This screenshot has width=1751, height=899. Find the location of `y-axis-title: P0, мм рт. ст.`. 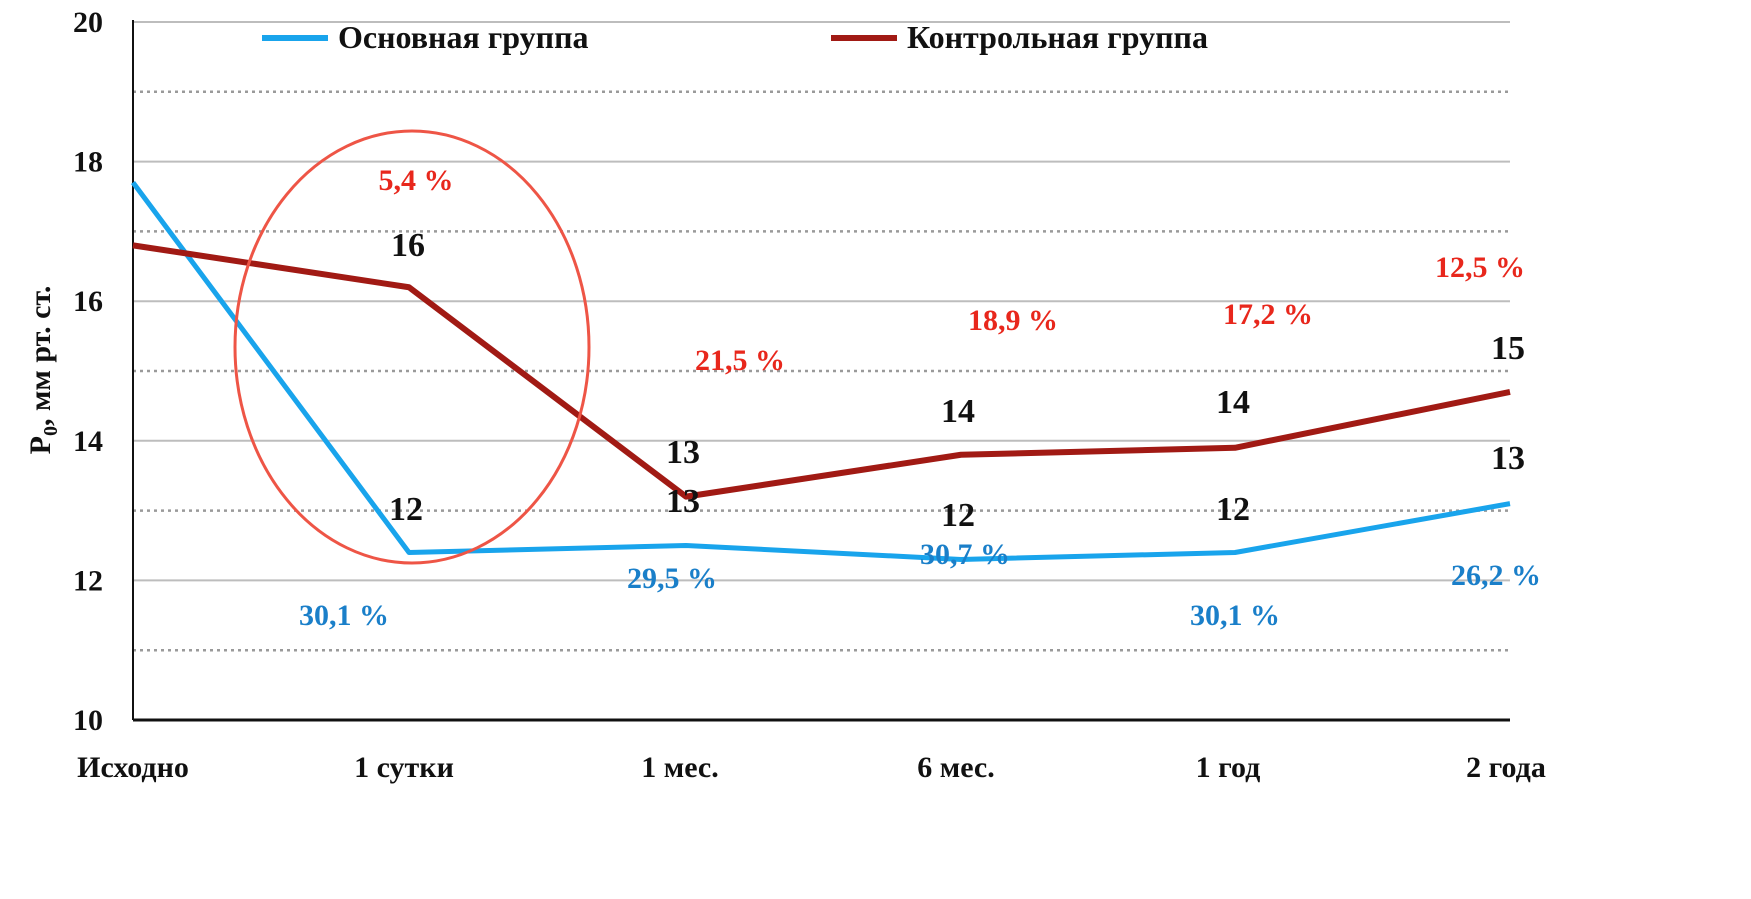

y-axis-title: P0, мм рт. ст. is located at coordinates (43, 370).